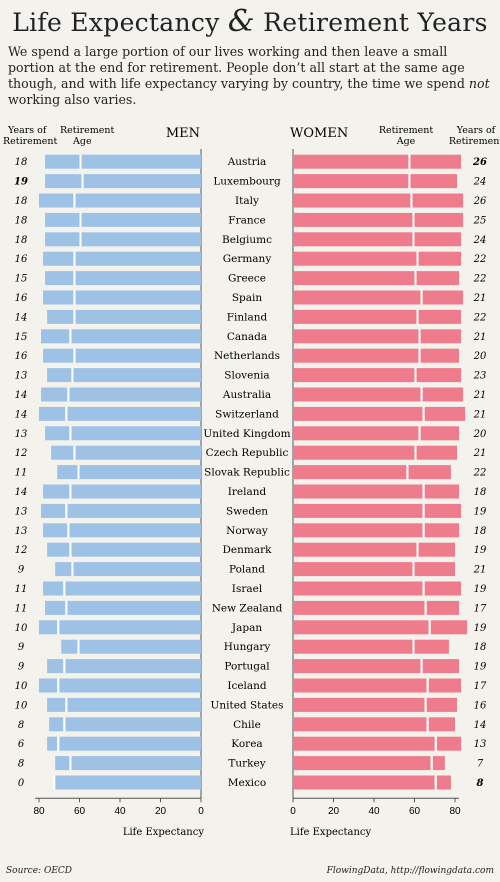 The height and width of the screenshot is (882, 500). What do you see at coordinates (375, 22) in the screenshot?
I see `title-part2: Retirement Years` at bounding box center [375, 22].